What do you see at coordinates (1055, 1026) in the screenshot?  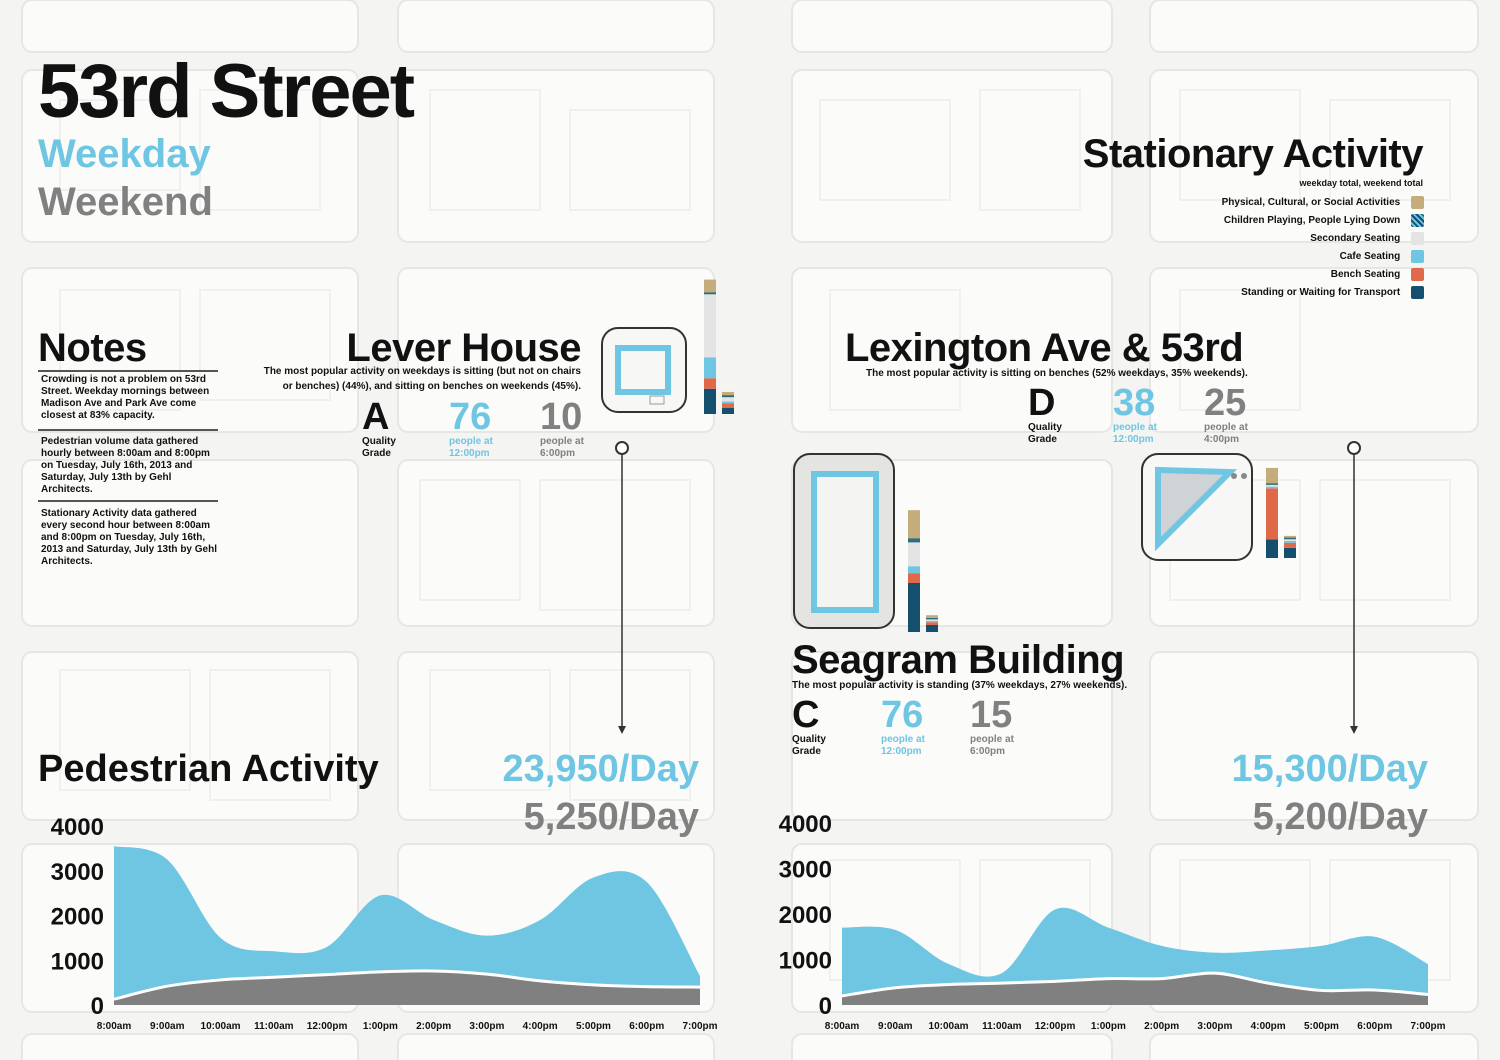 I see `x-tick-label: 12:00pm` at bounding box center [1055, 1026].